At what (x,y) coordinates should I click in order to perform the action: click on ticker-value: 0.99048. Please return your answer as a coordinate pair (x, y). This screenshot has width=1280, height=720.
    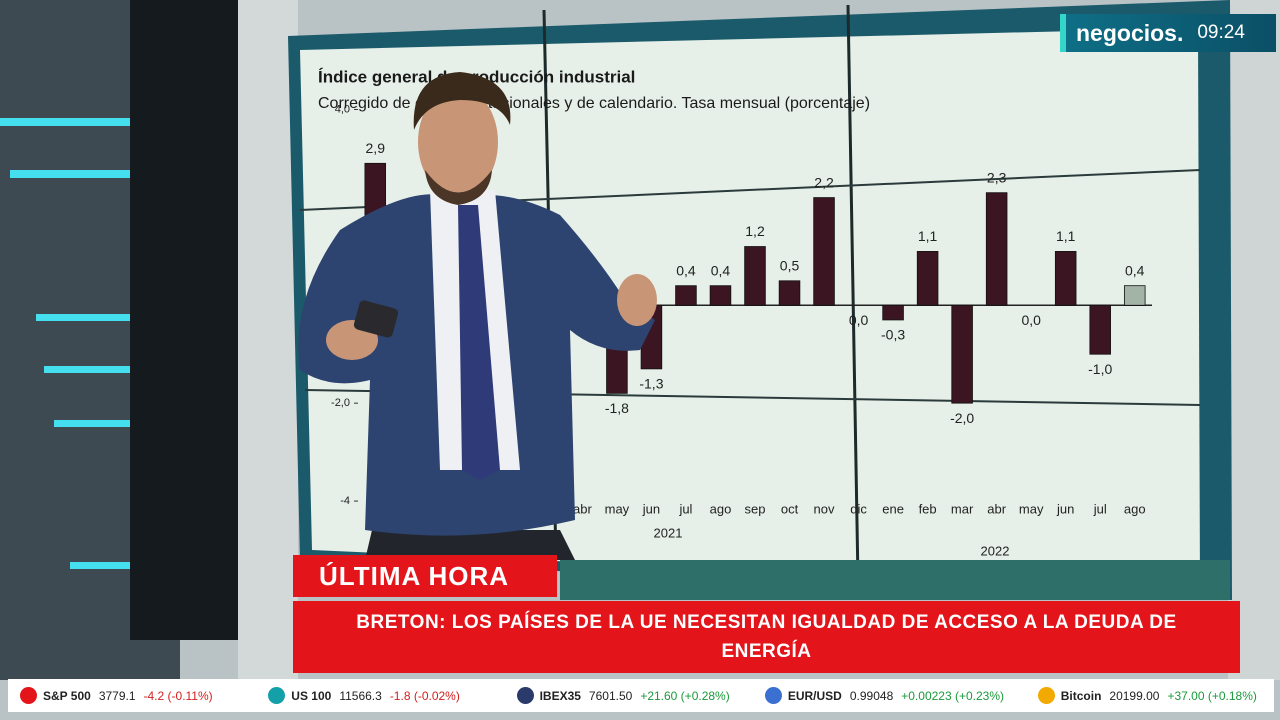
    Looking at the image, I should click on (871, 695).